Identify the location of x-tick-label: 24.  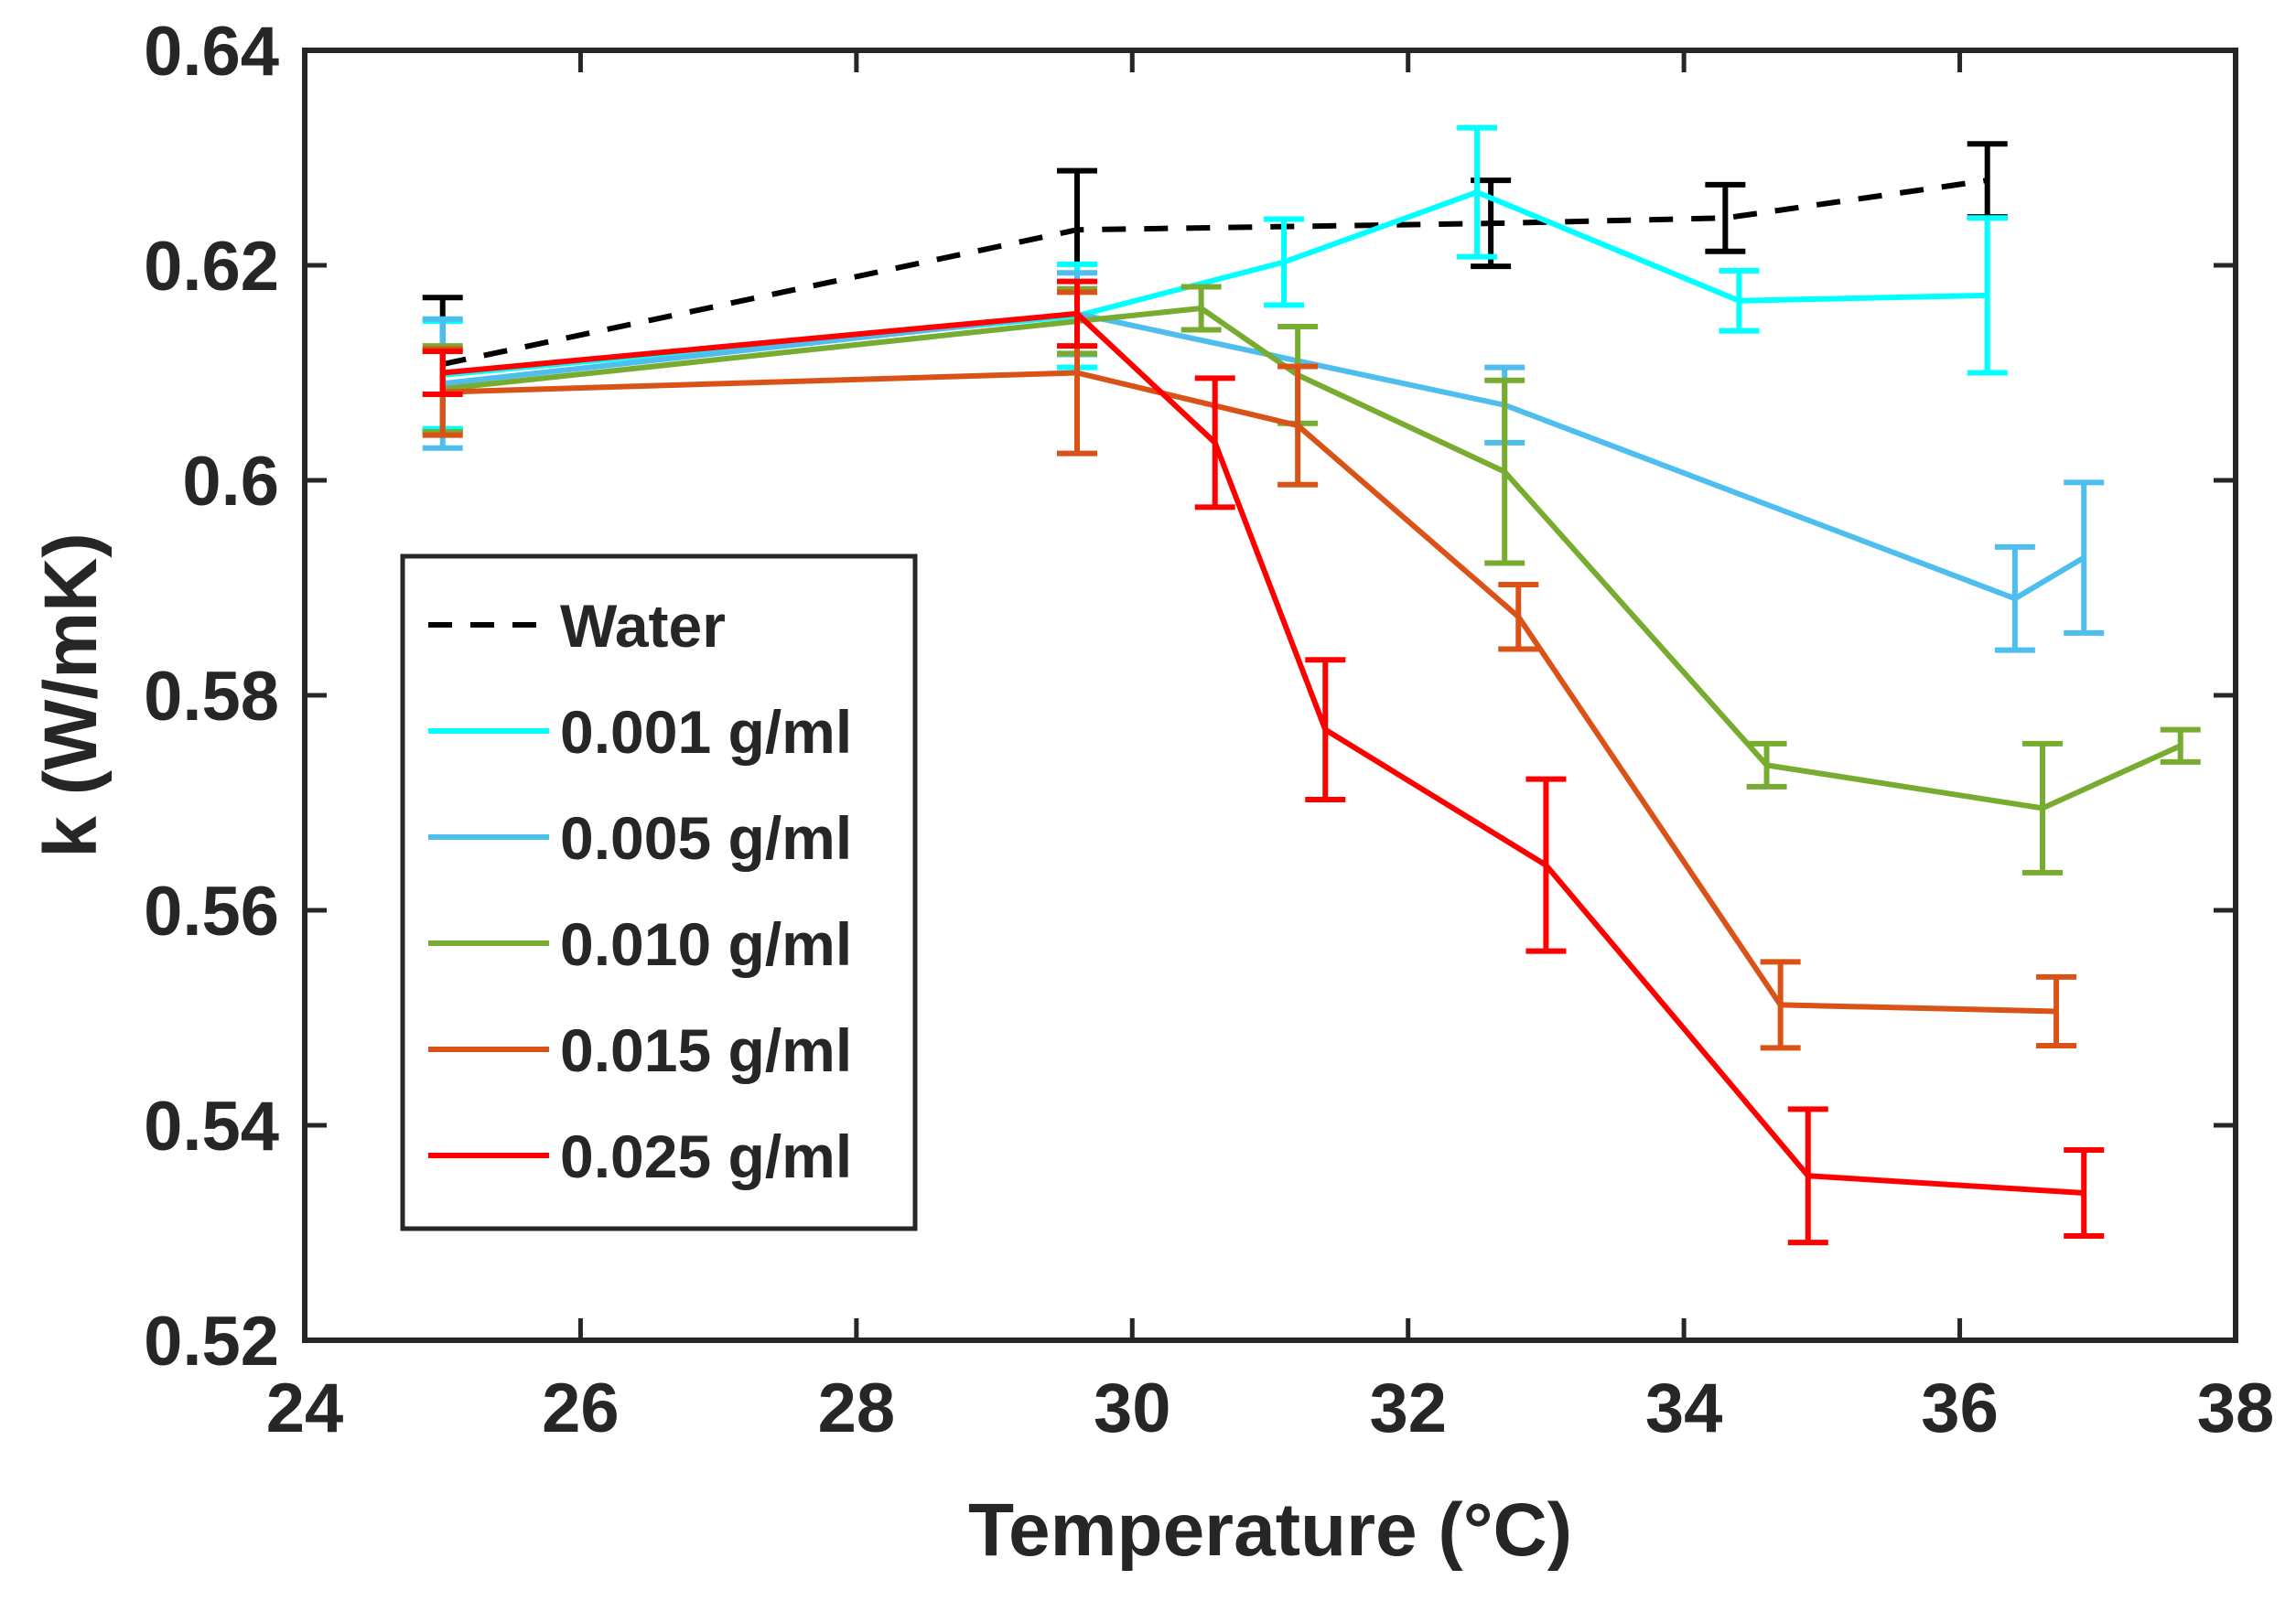
(305, 1408).